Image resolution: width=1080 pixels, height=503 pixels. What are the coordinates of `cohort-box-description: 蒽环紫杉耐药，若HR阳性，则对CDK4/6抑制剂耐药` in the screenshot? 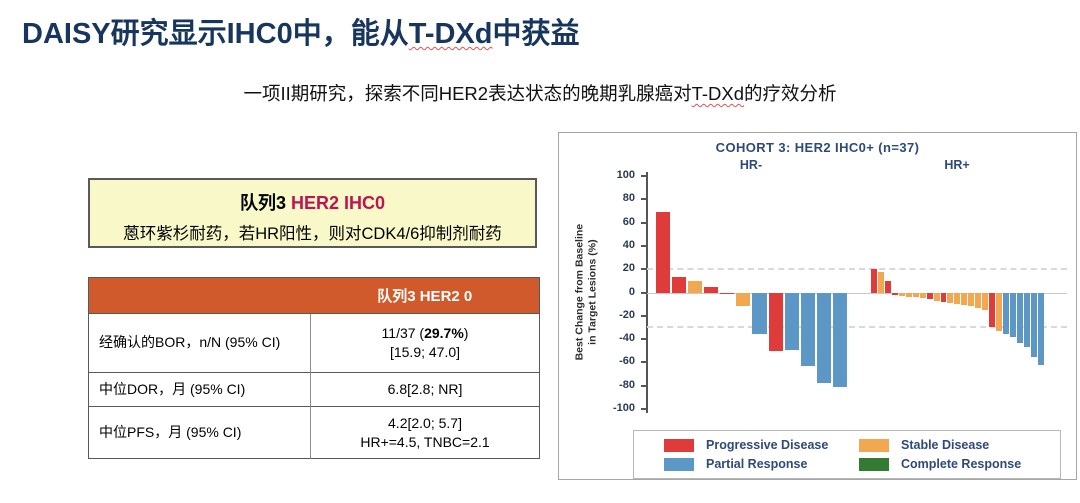 It's located at (312, 234).